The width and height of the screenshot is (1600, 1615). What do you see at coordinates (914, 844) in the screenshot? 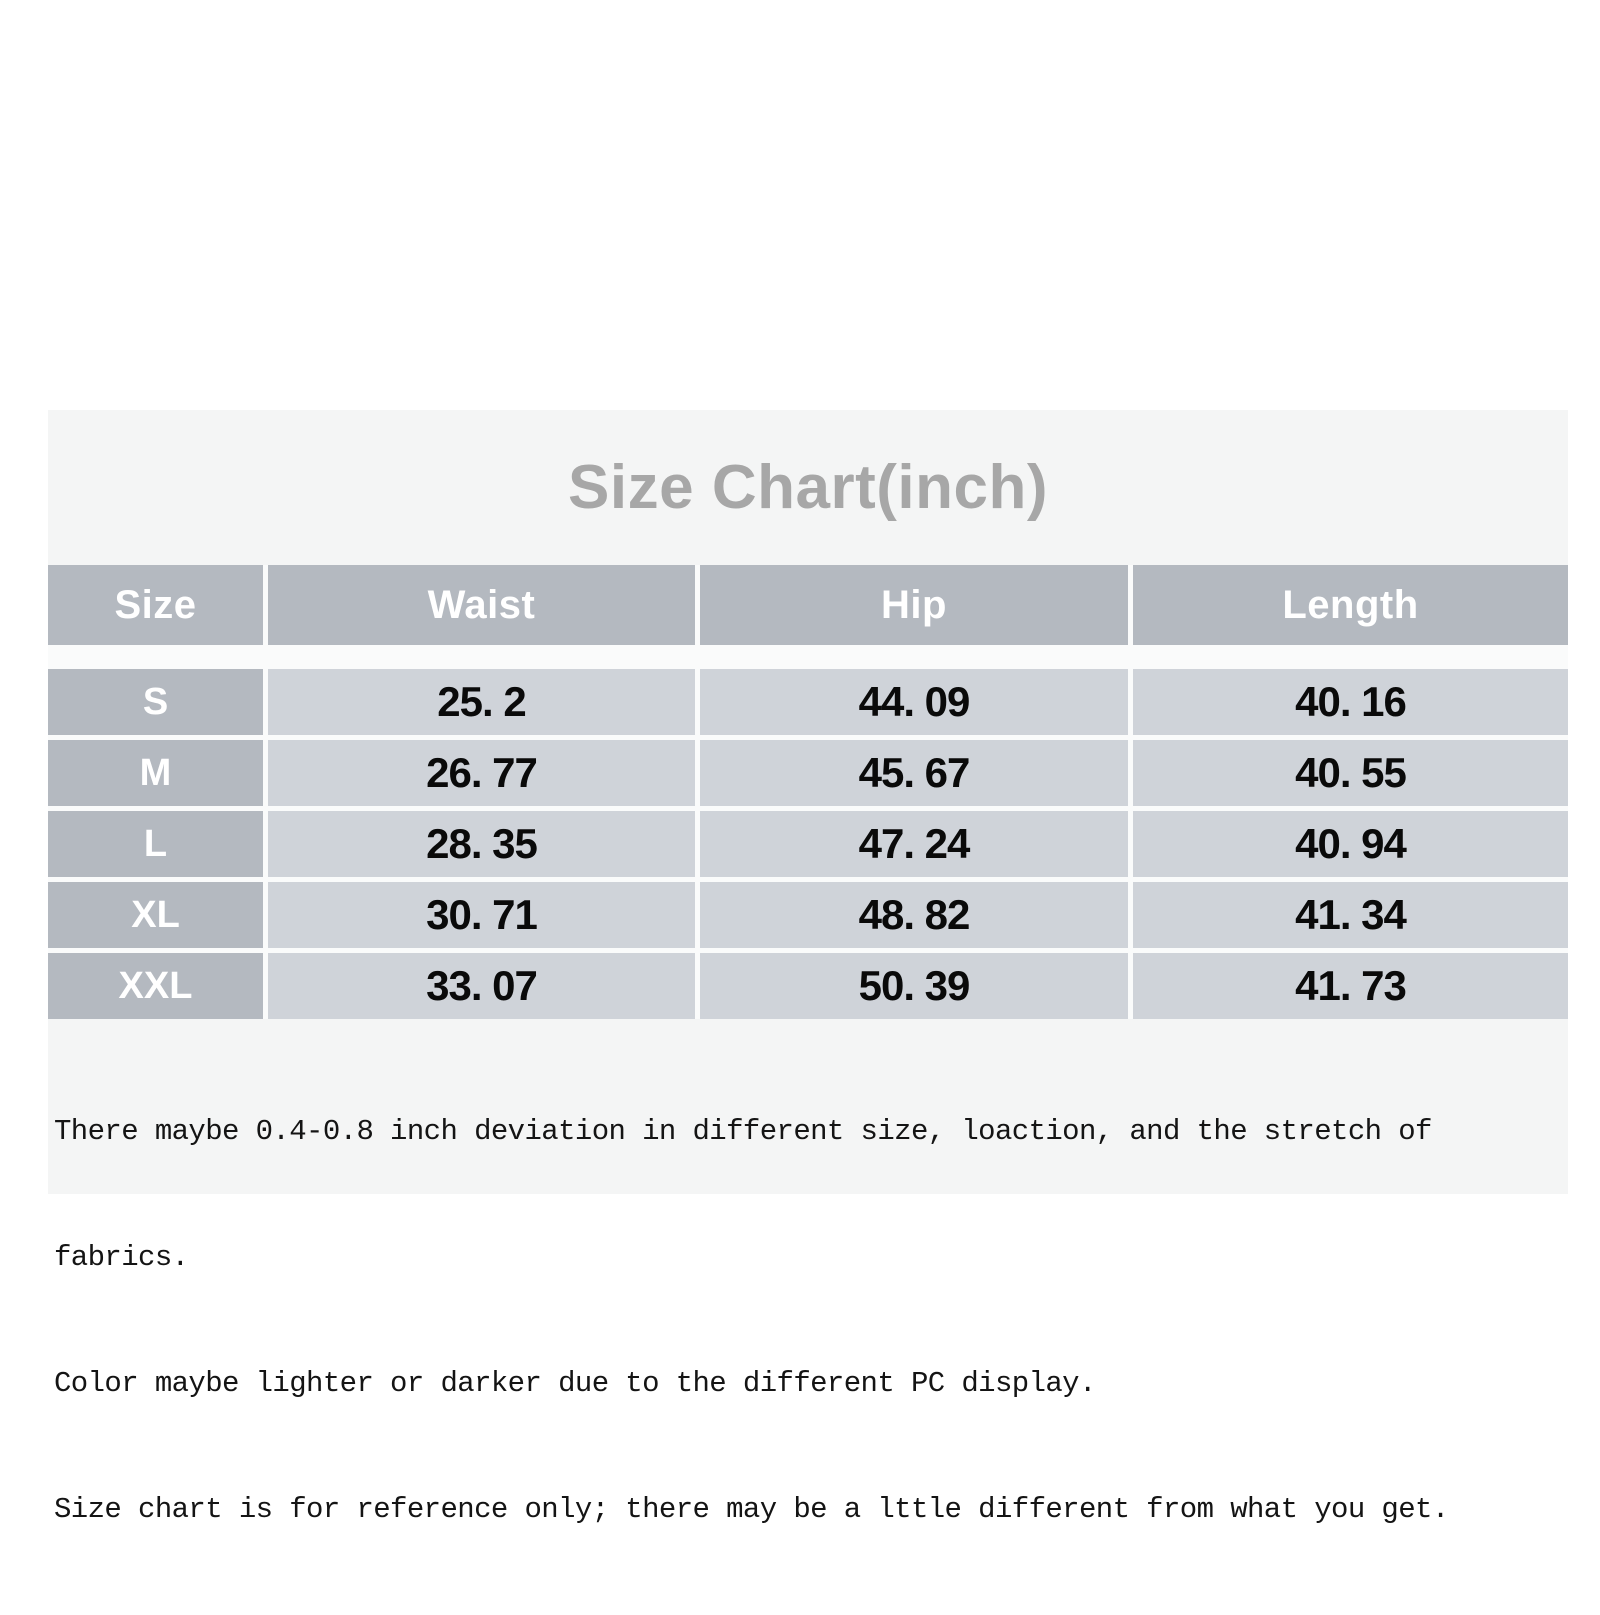
I see `hip-cell: 47. 24` at bounding box center [914, 844].